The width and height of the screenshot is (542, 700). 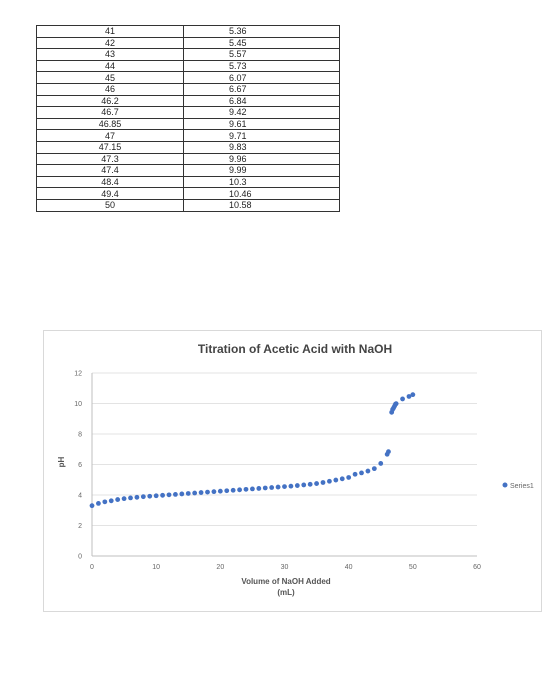 What do you see at coordinates (261, 43) in the screenshot?
I see `ph-cell: 5.45` at bounding box center [261, 43].